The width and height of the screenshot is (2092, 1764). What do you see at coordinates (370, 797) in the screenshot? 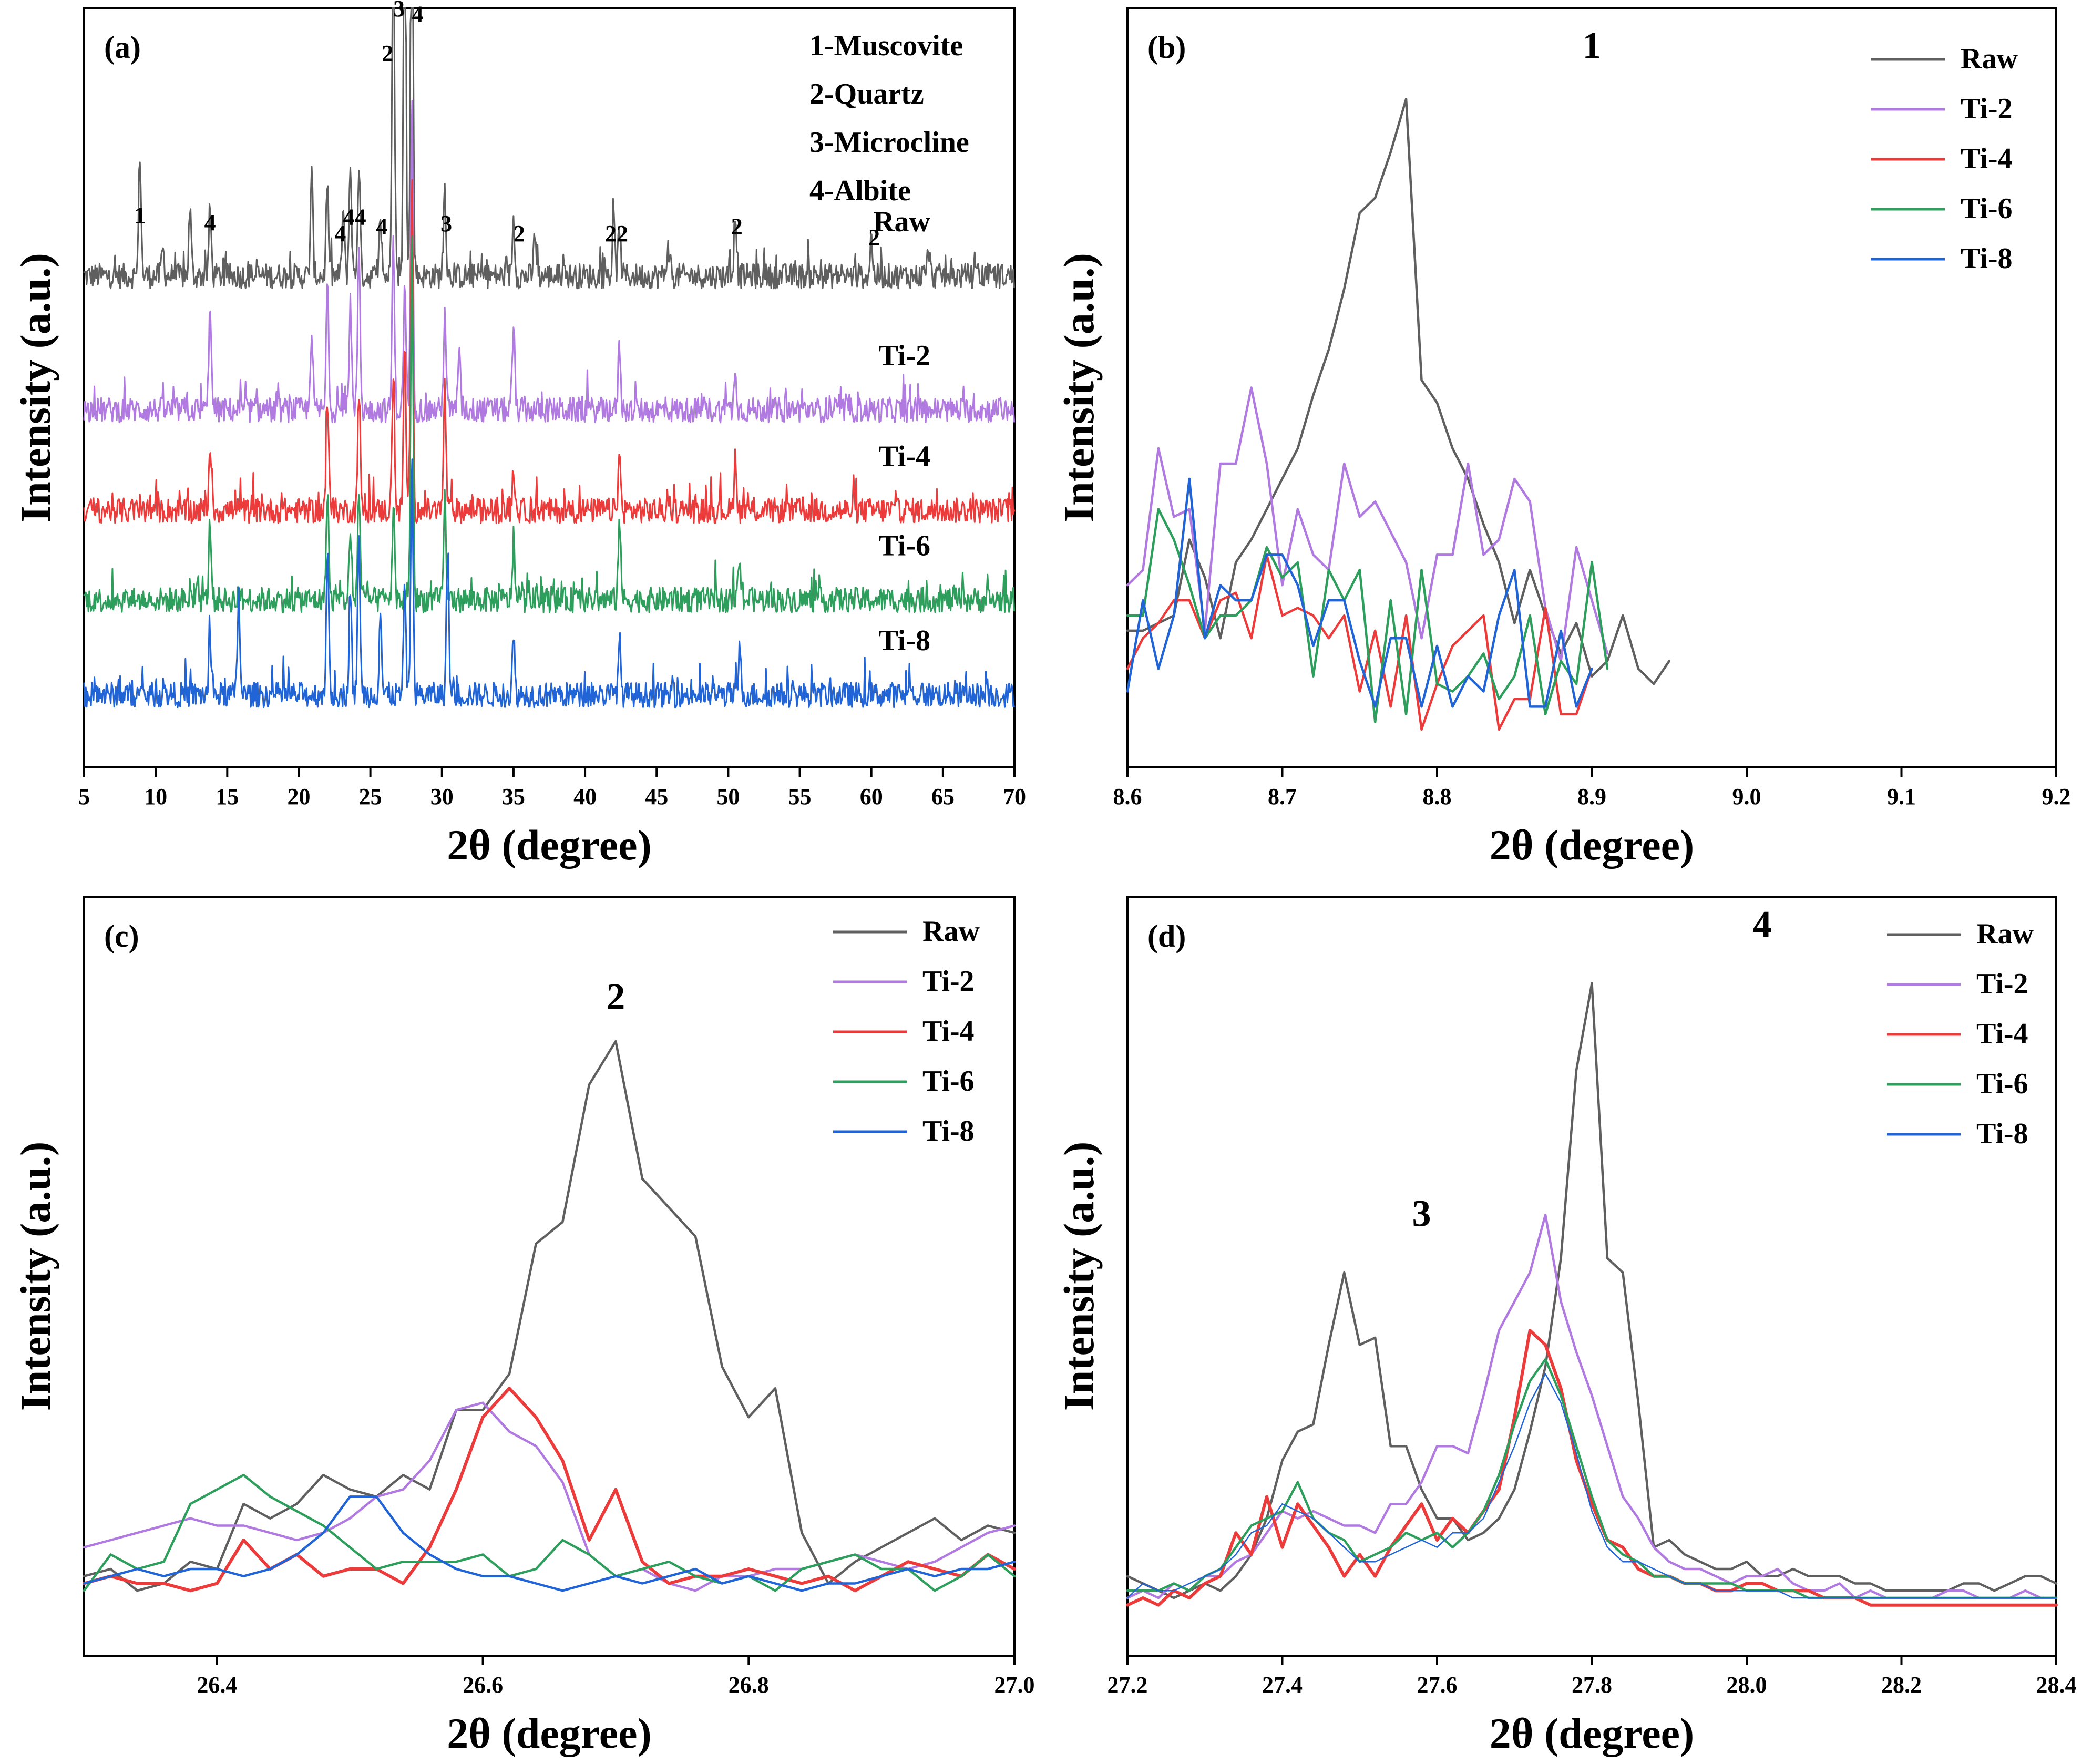
I see `x-tick-label: 25` at bounding box center [370, 797].